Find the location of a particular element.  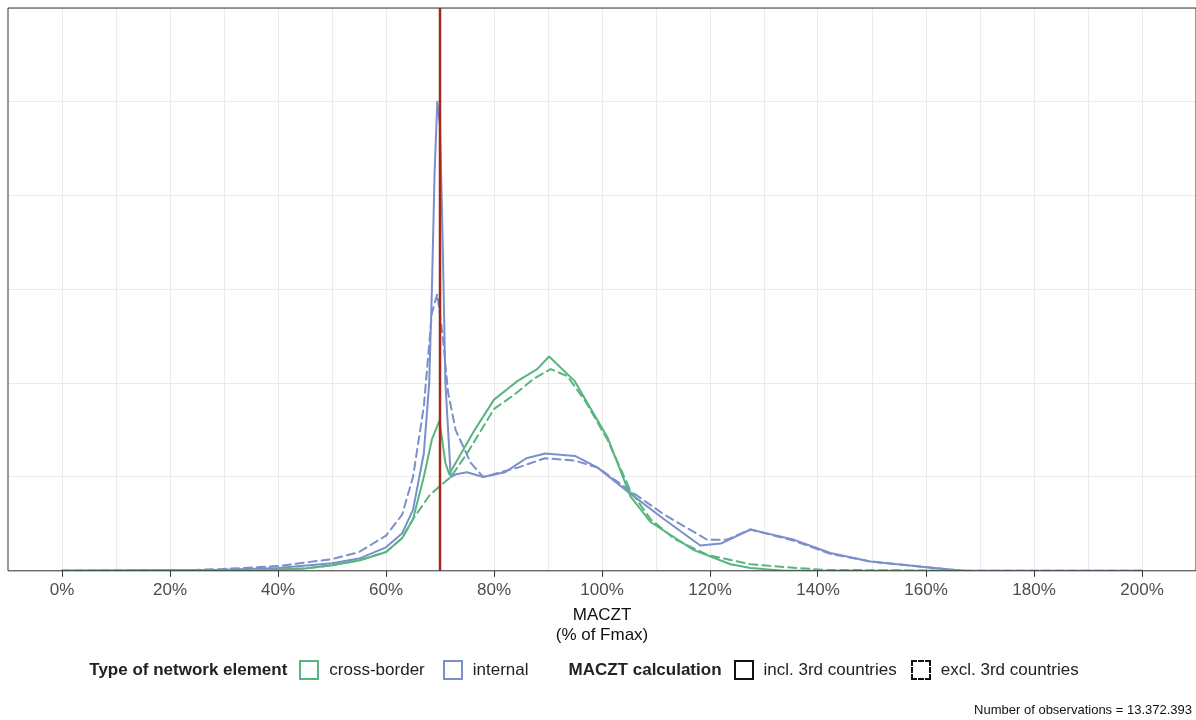

x-tick-label: 40% is located at coordinates (278, 589).